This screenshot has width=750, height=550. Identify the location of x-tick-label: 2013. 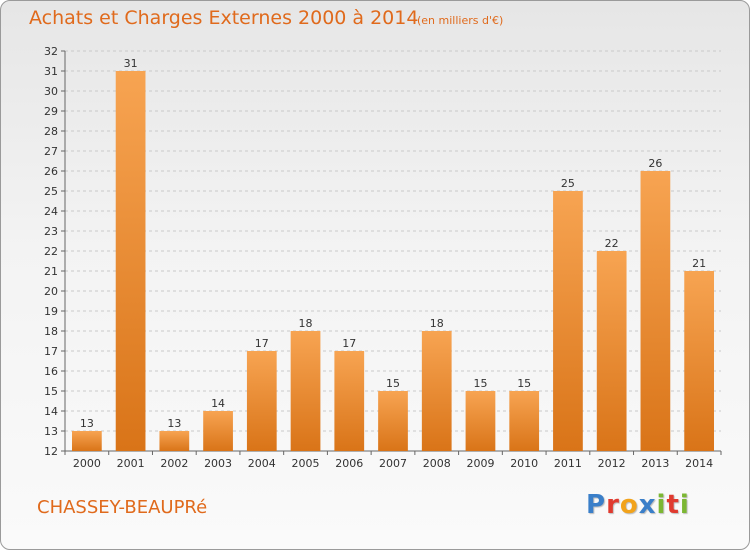
(655, 463).